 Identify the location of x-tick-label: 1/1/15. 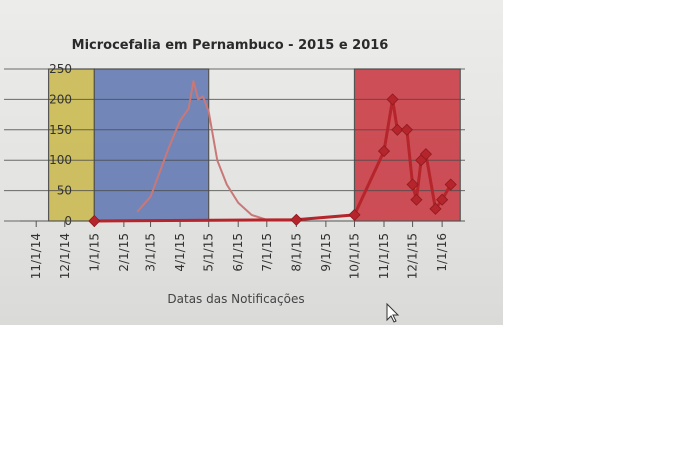
(94, 252).